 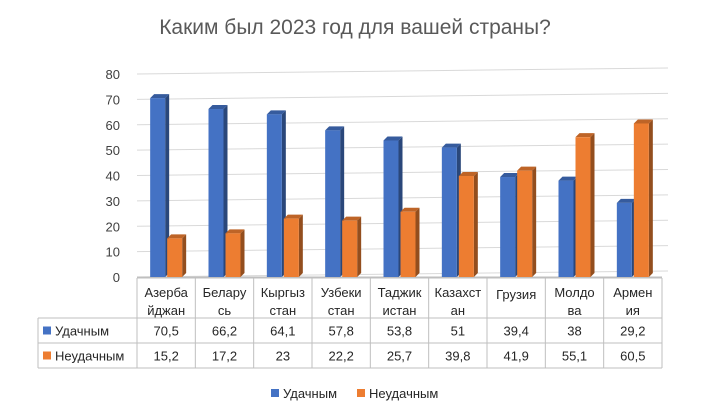 What do you see at coordinates (354, 393) in the screenshot?
I see `legend: Удачным Неудачным` at bounding box center [354, 393].